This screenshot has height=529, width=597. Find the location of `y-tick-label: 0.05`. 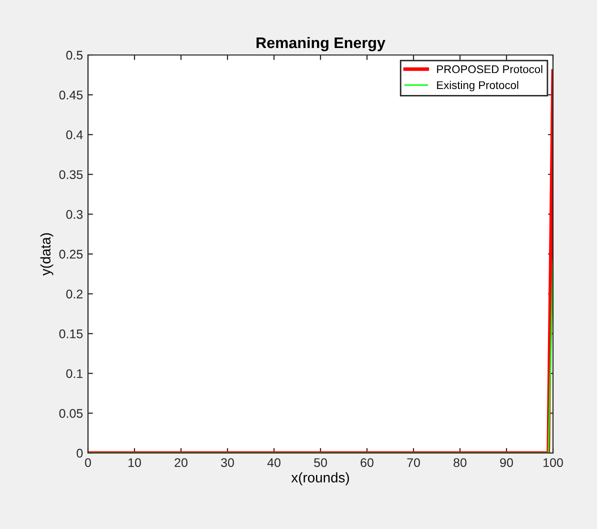

y-tick-label: 0.05 is located at coordinates (71, 413).